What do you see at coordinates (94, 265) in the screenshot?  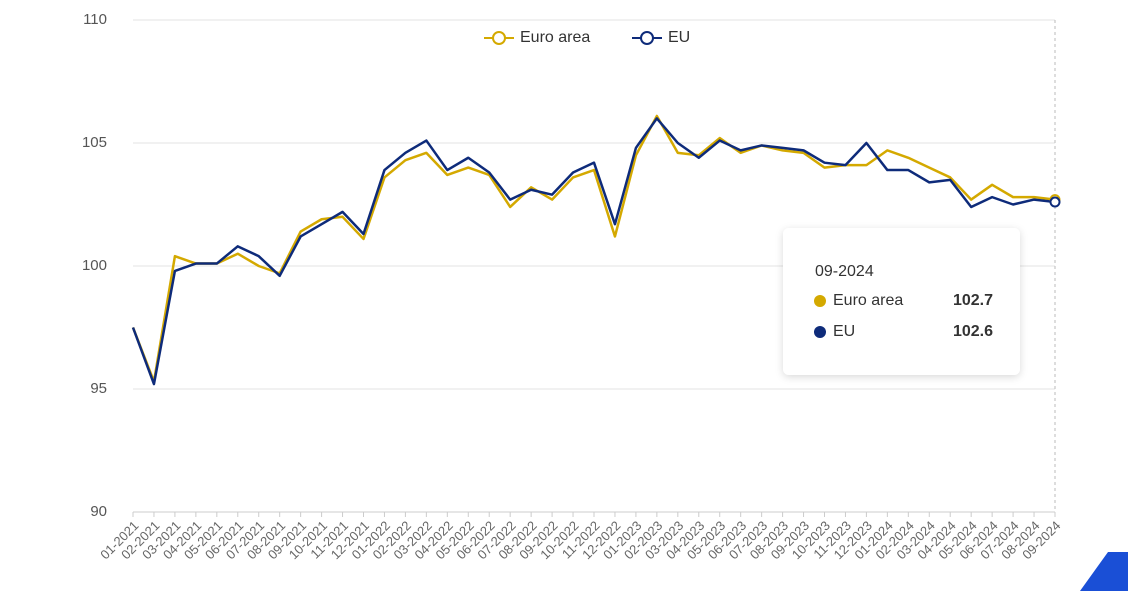 I see `y-tick-label: 100` at bounding box center [94, 265].